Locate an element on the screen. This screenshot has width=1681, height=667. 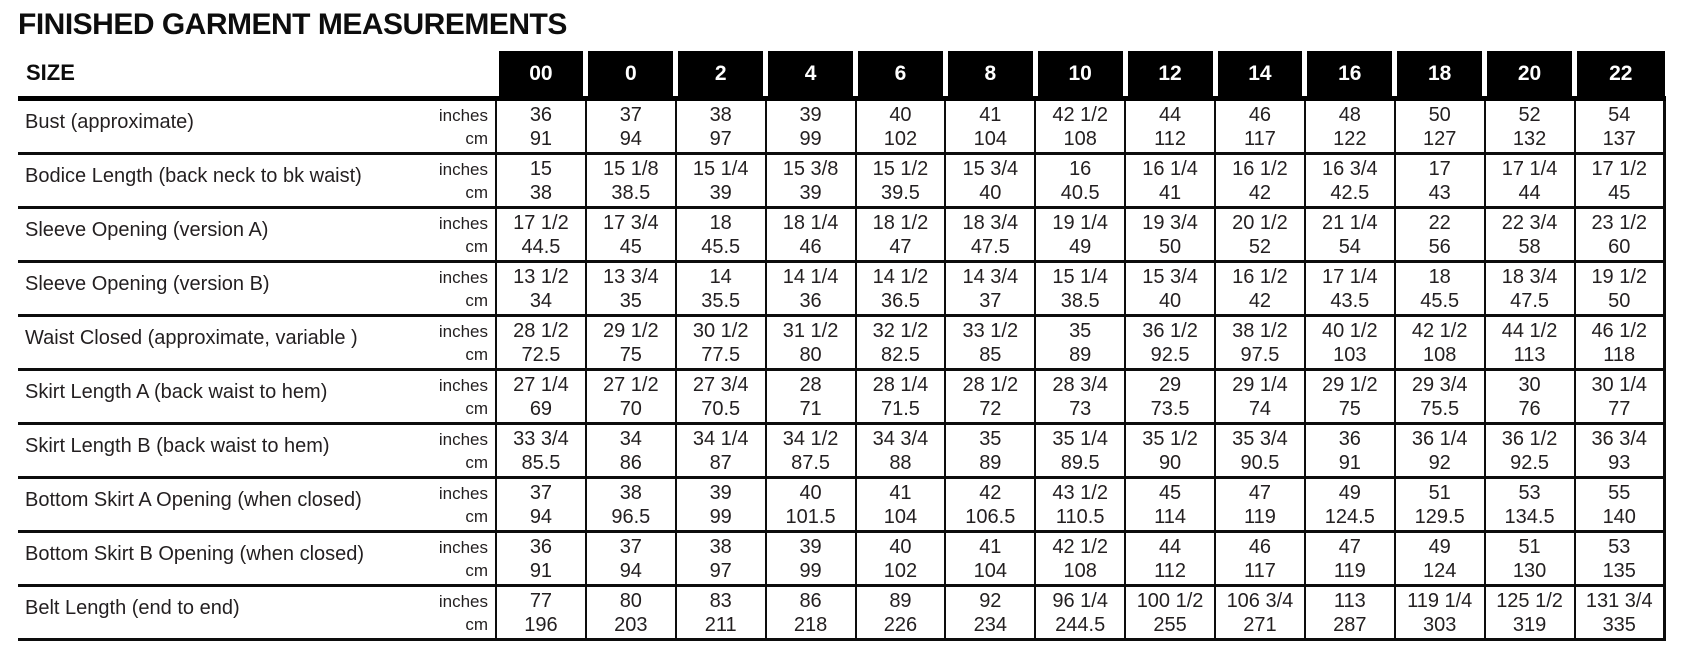
measurement-cell: 28 1/4 71.5 is located at coordinates (900, 396).